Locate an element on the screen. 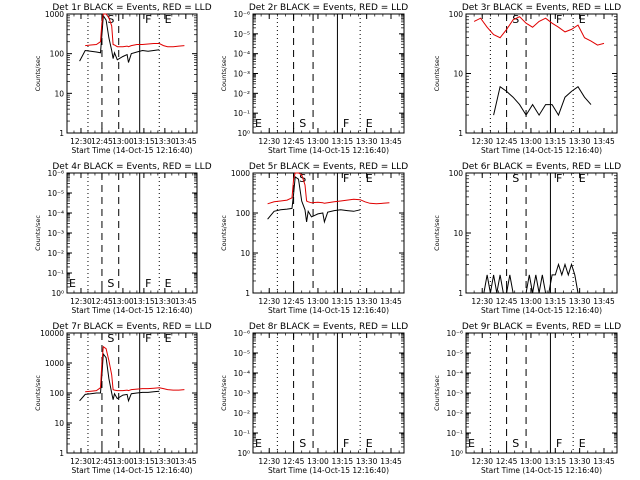  panel-title: Det 8r BLACK = Events, RED = LLD is located at coordinates (328, 327).